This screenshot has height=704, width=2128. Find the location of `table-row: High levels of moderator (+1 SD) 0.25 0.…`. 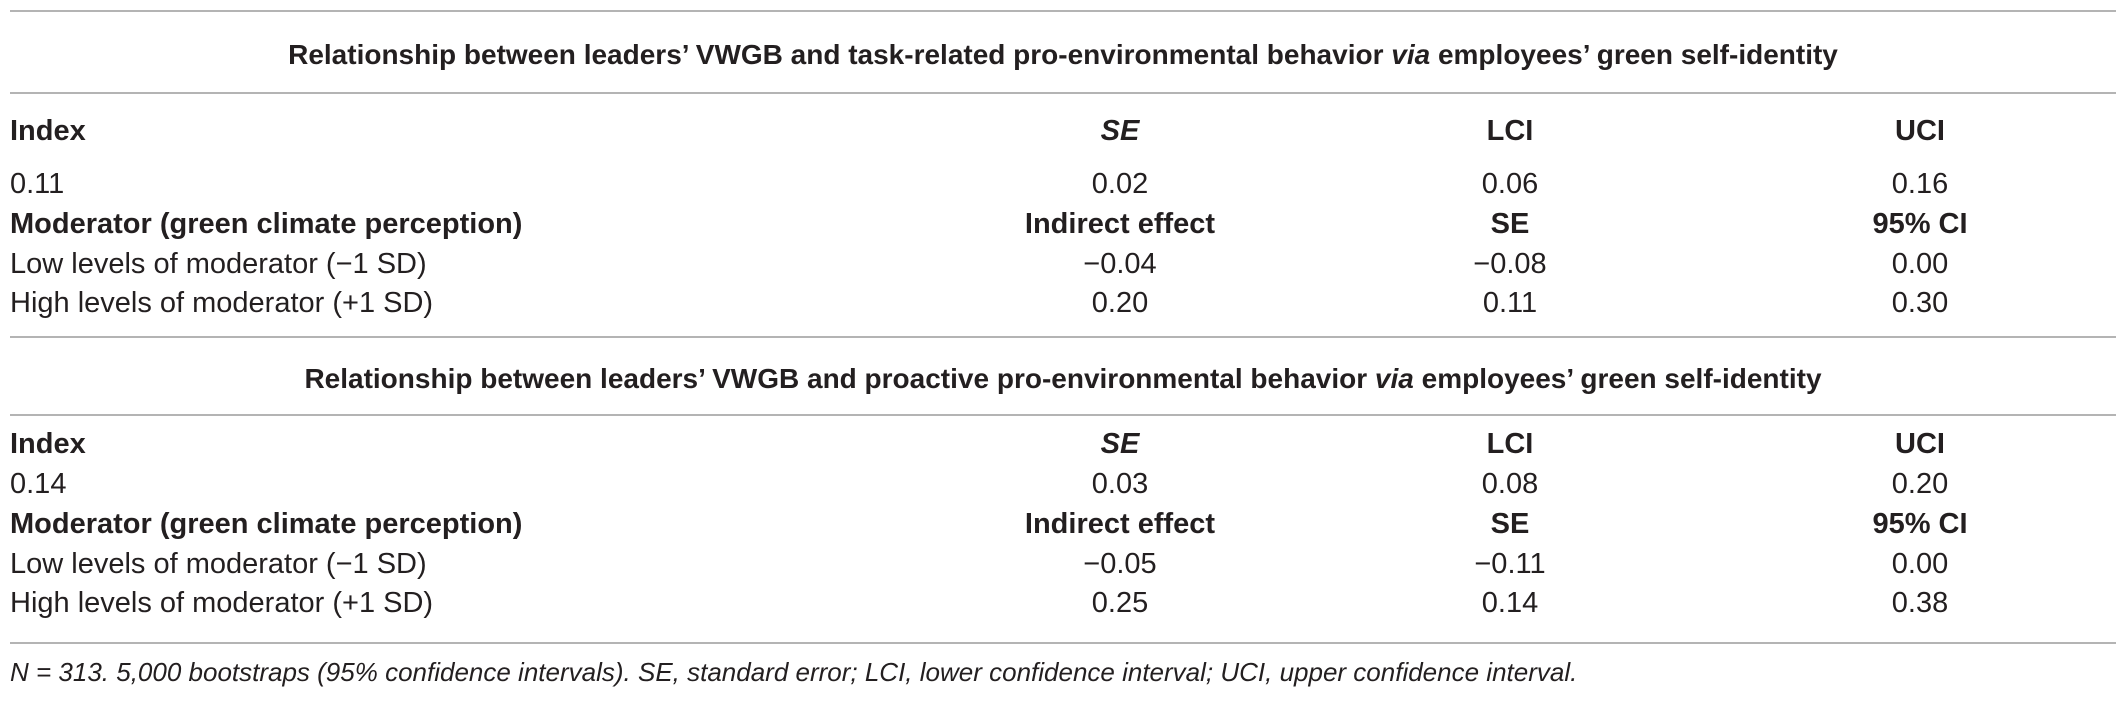

table-row: High levels of moderator (+1 SD) 0.25 0.… is located at coordinates (1063, 603).